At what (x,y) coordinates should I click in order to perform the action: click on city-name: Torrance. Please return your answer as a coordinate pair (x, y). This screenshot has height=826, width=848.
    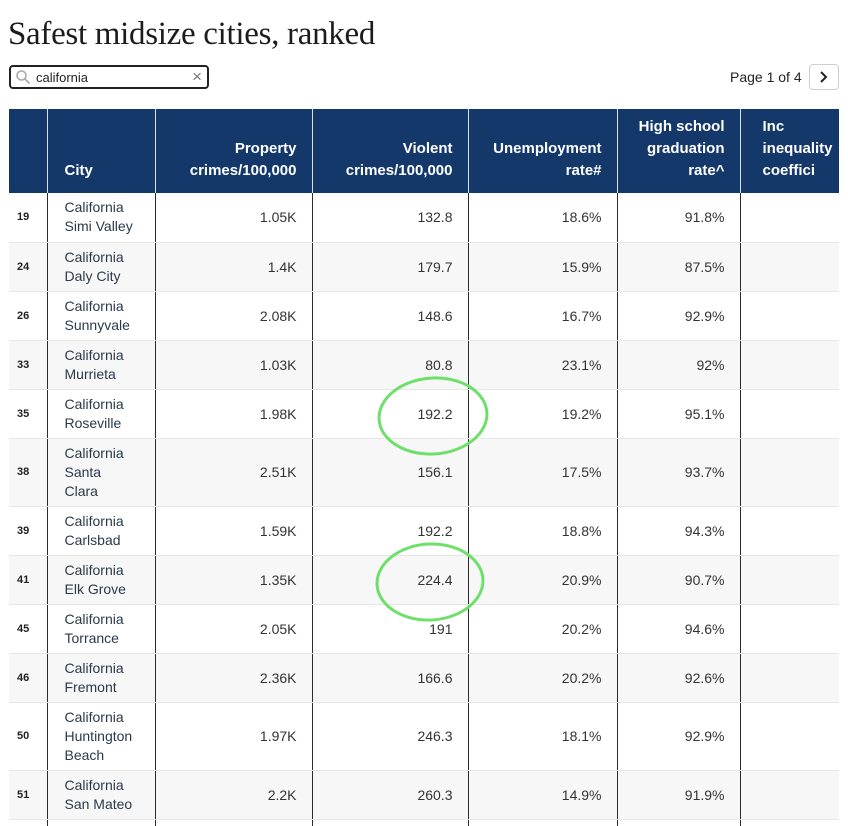
    Looking at the image, I should click on (91, 637).